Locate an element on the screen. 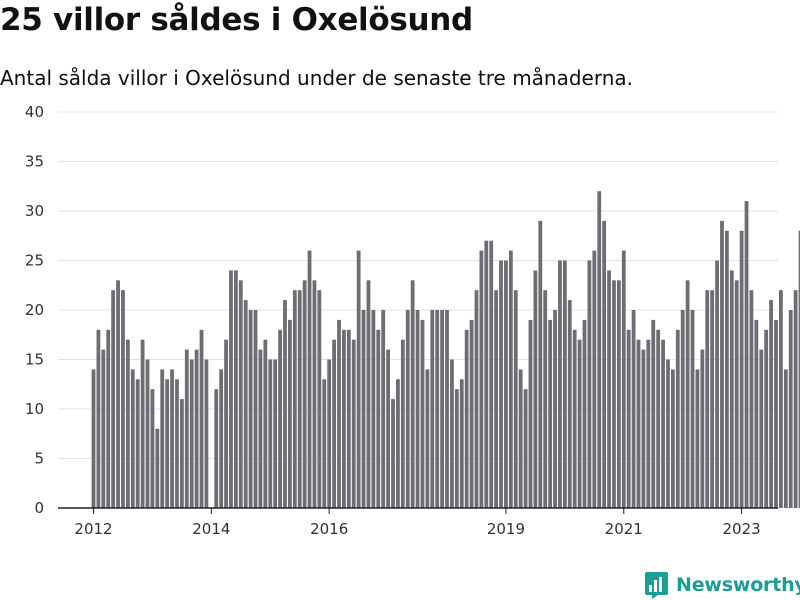  x-tick-label: 2021 is located at coordinates (624, 529).